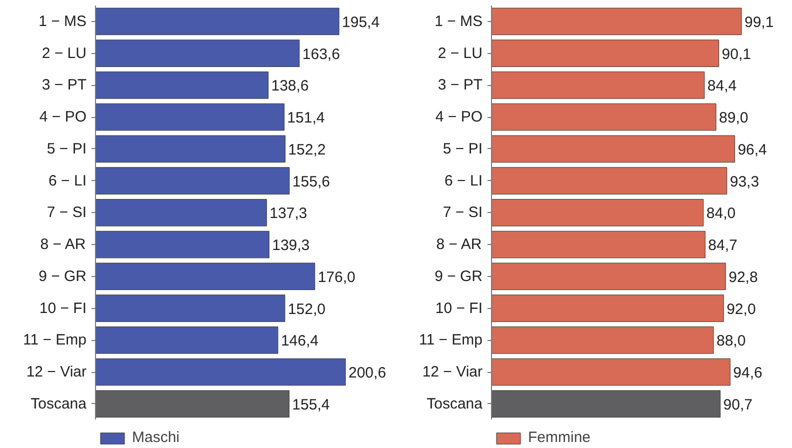 Image resolution: width=792 pixels, height=448 pixels. I want to click on data-label: 152,2, so click(307, 149).